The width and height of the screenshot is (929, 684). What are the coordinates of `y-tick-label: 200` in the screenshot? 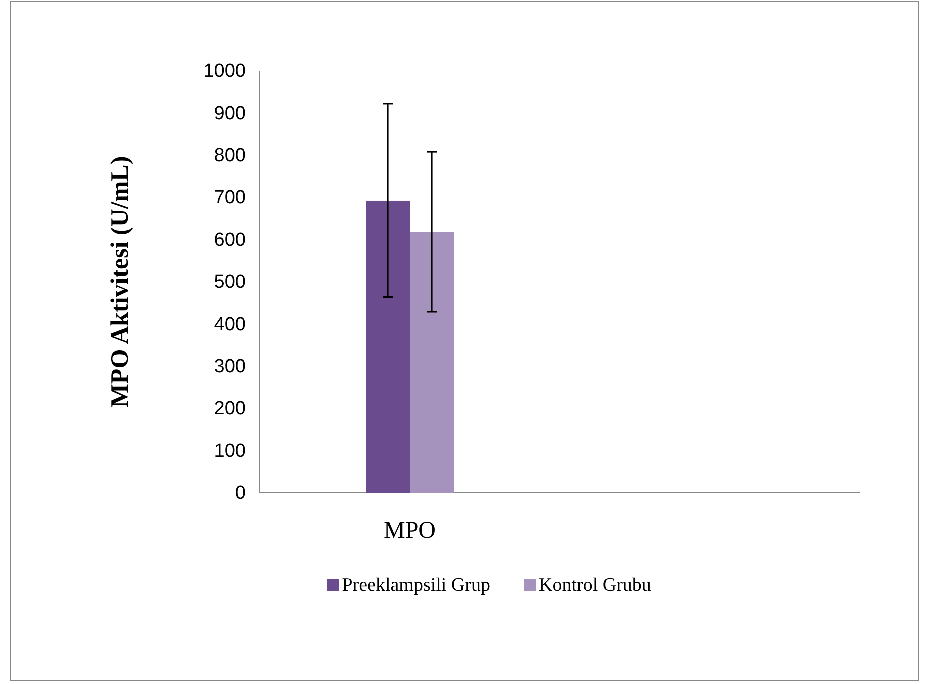 It's located at (230, 409).